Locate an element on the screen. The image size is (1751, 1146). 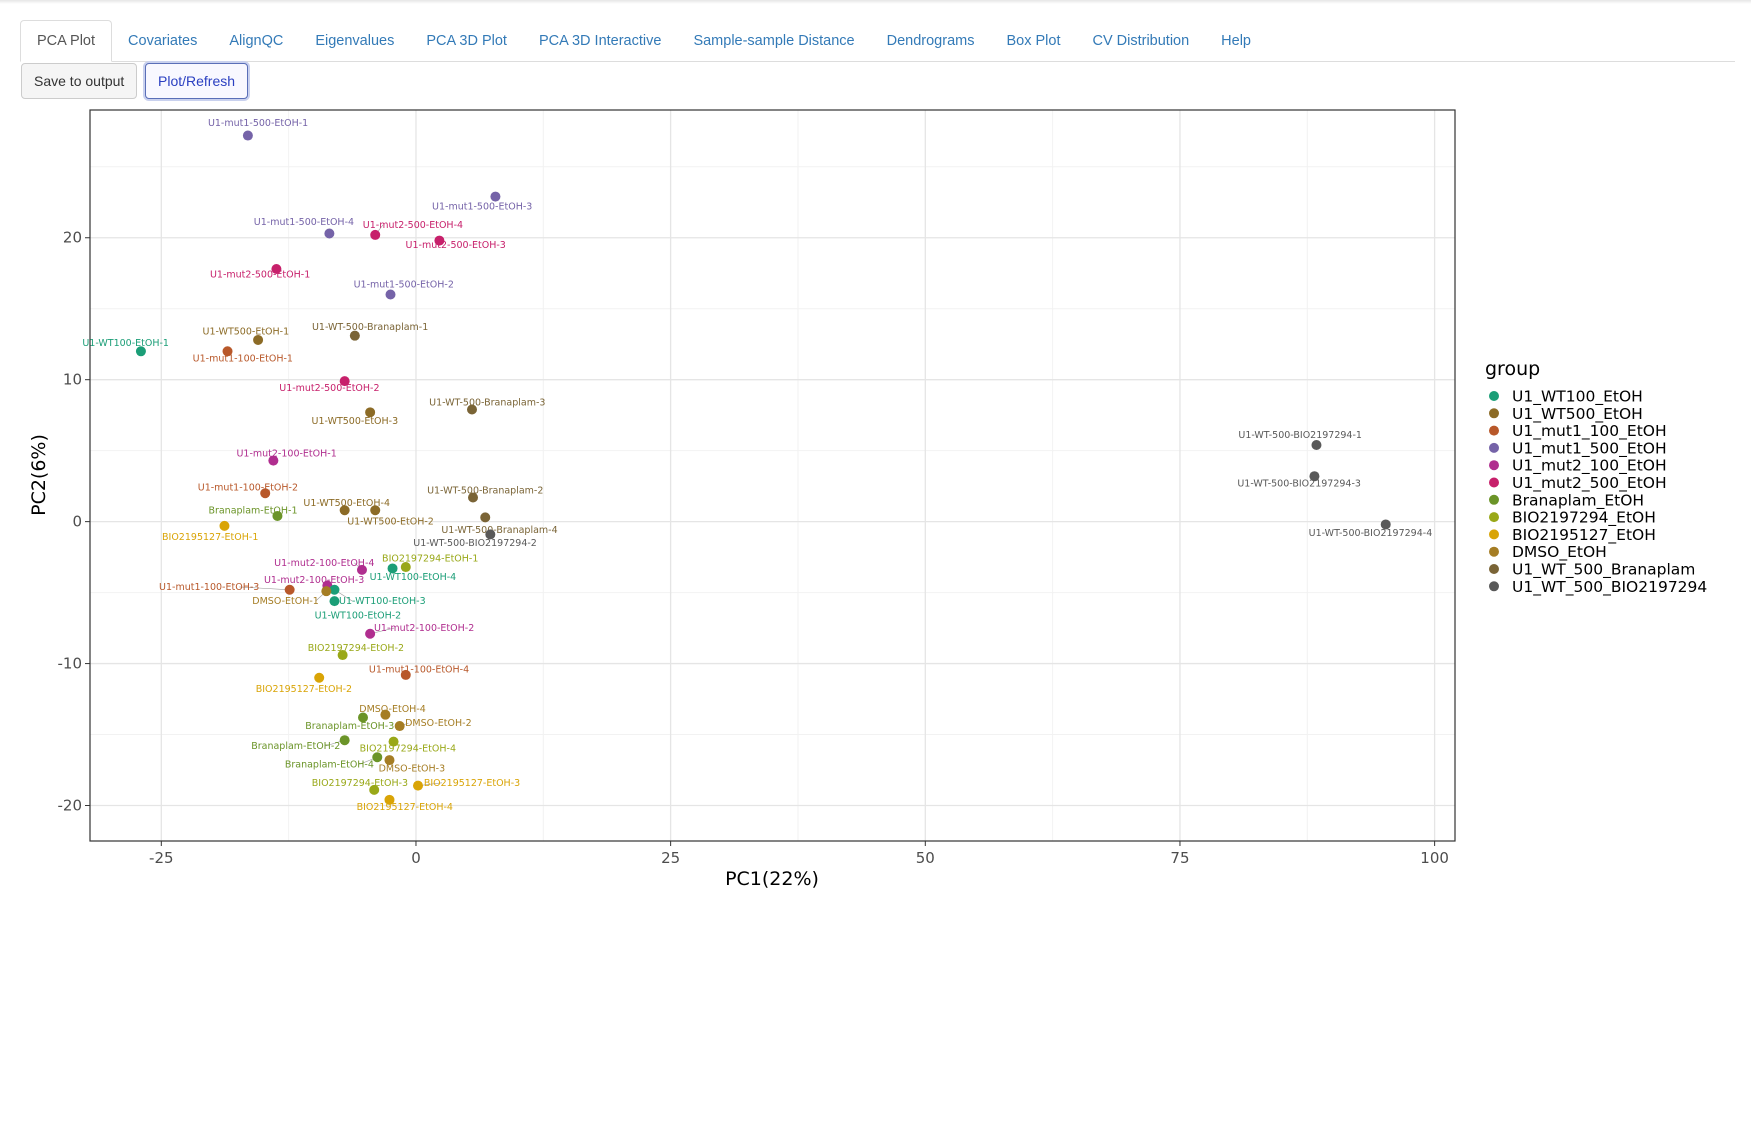
tab-sample-sample-distance: Sample-sample Distance is located at coordinates (774, 41).